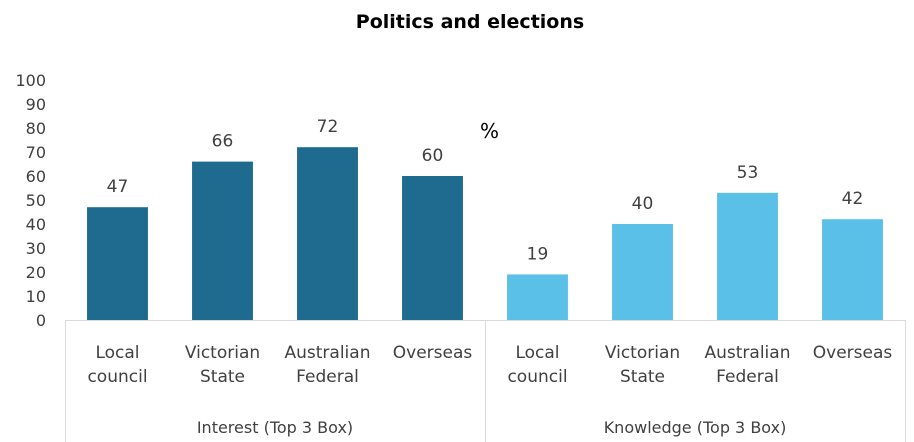  What do you see at coordinates (36, 224) in the screenshot?
I see `y-tick-label: 40` at bounding box center [36, 224].